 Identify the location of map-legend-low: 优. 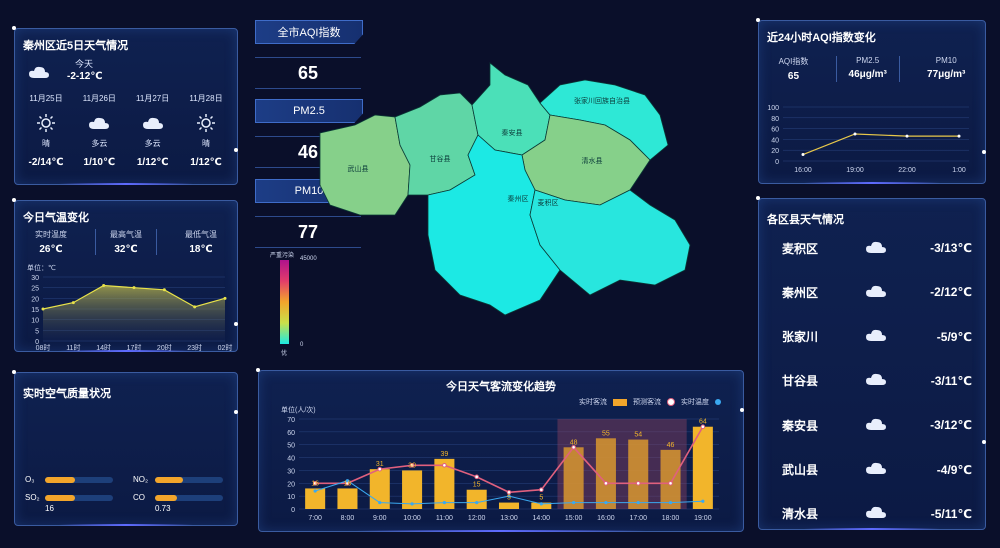
(284, 354).